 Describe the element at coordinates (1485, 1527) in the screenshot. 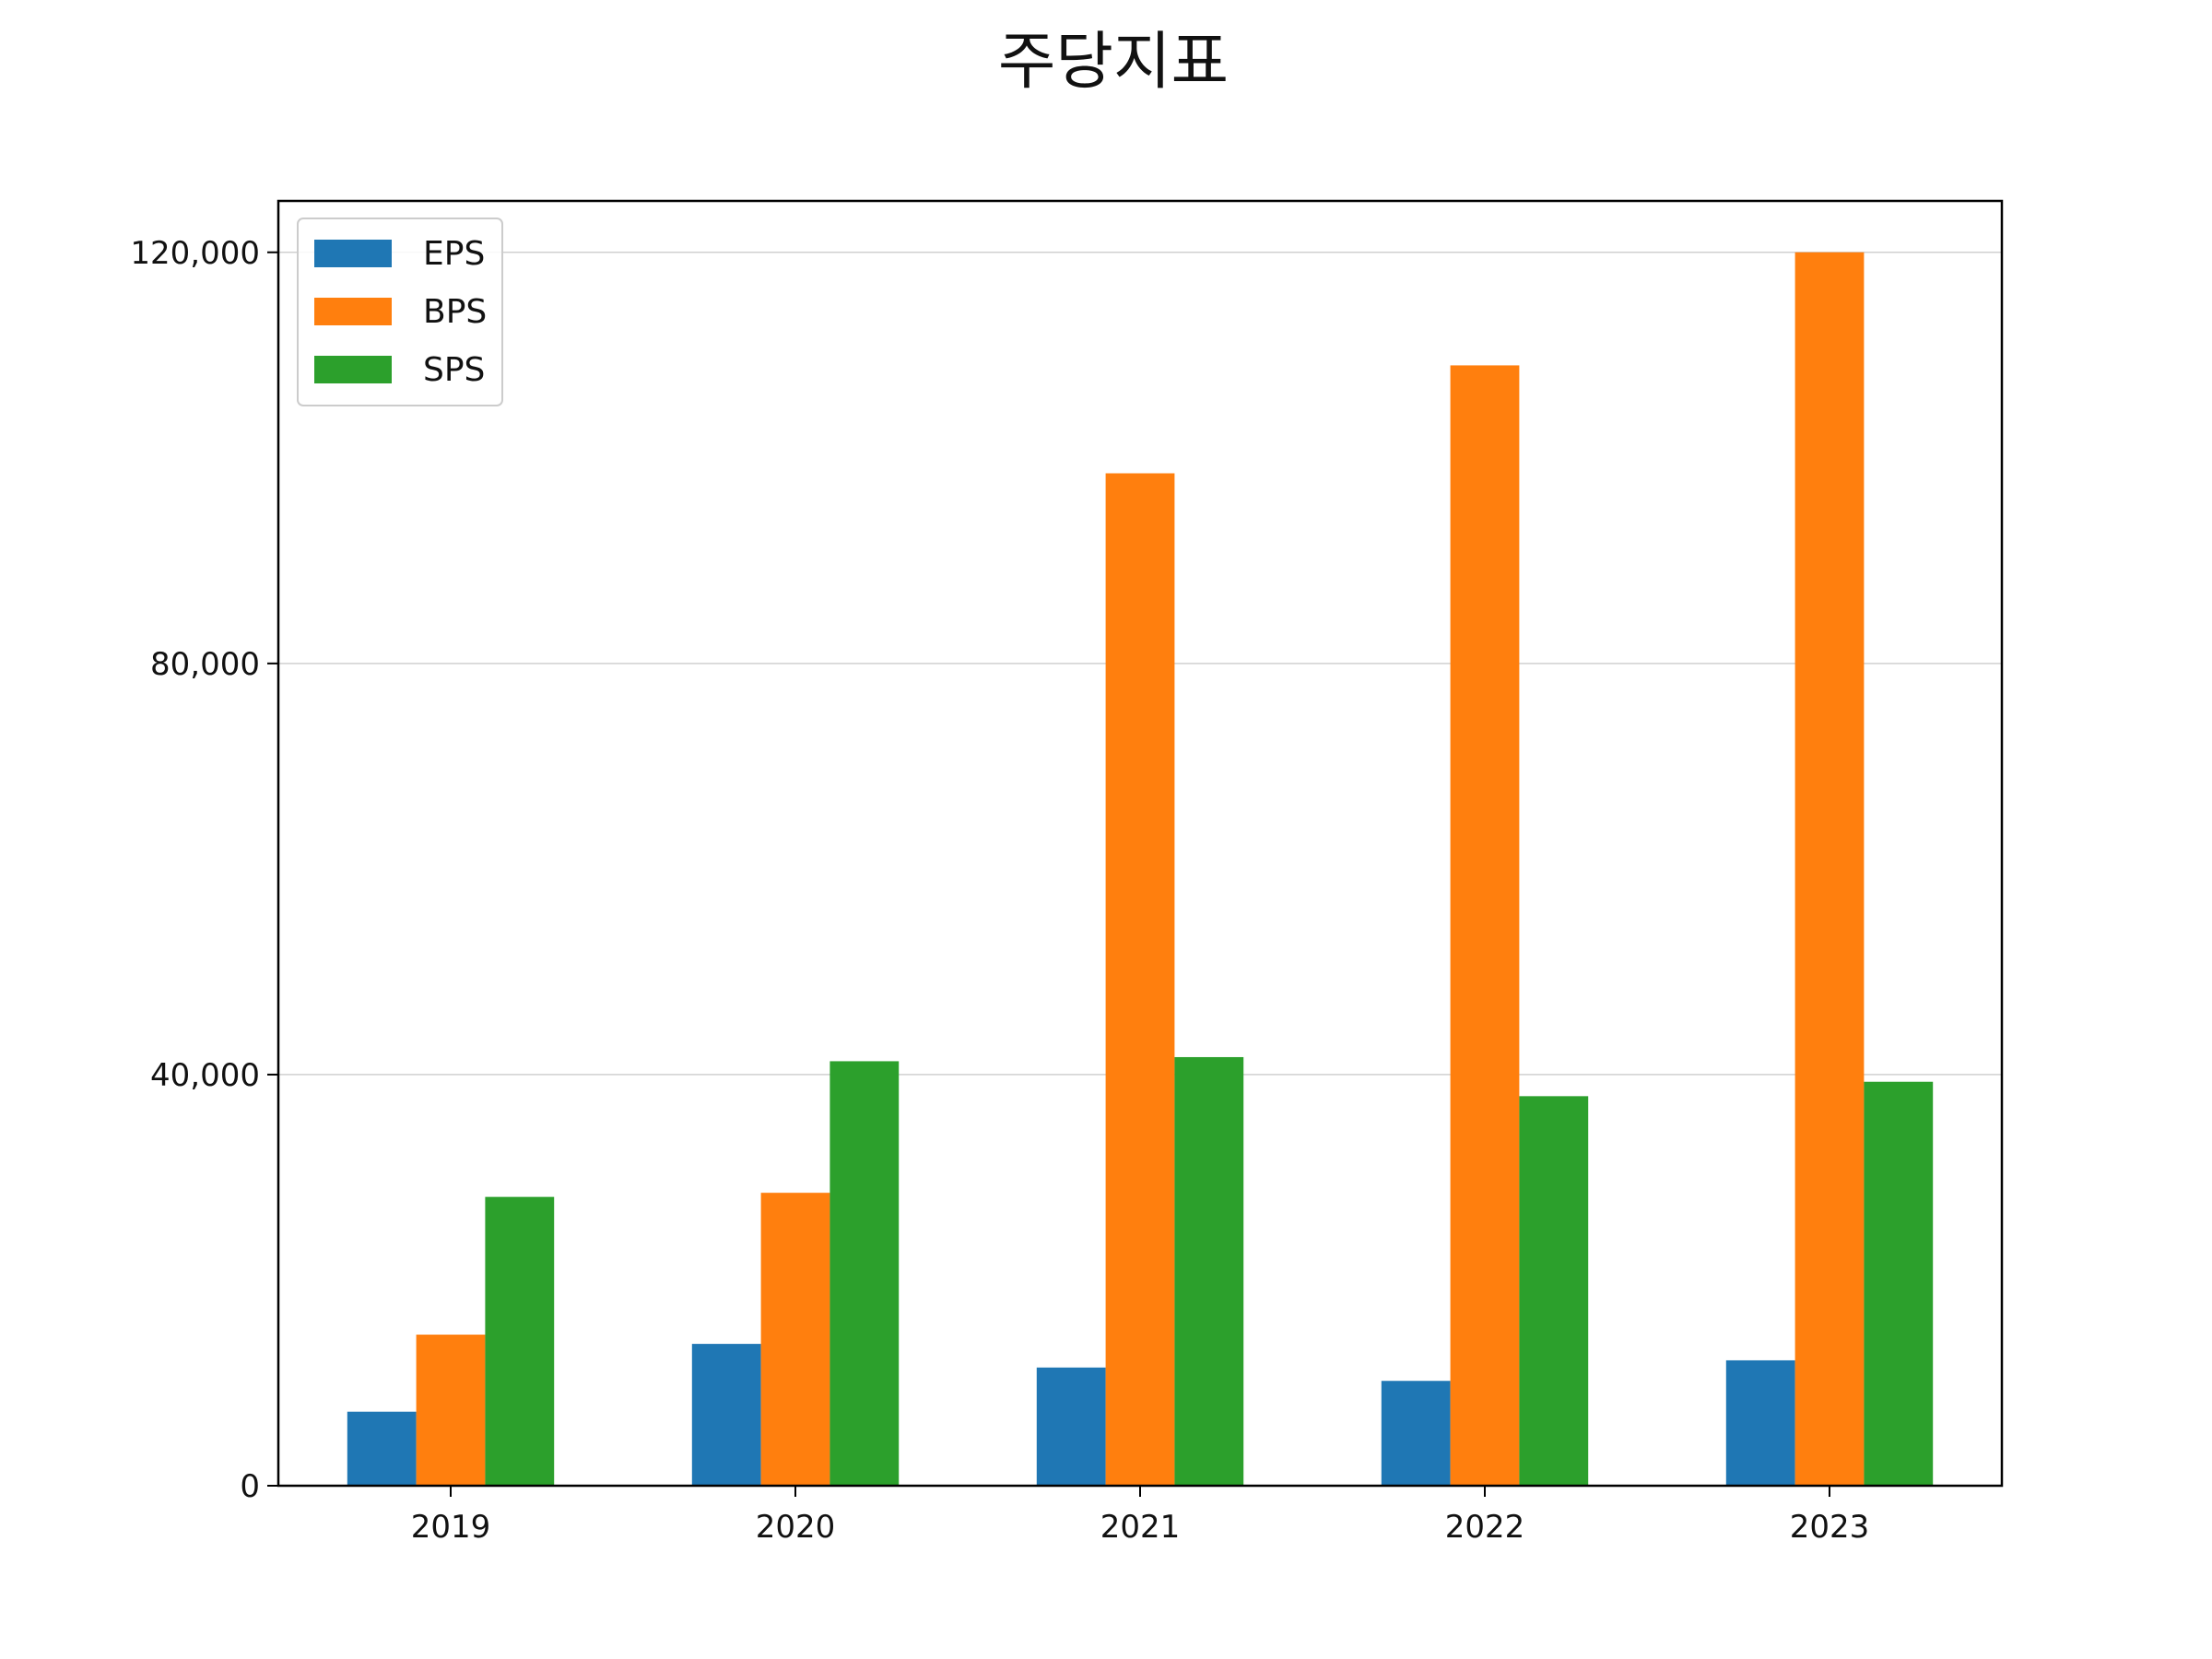

I see `x-tick-label: 2022` at that location.